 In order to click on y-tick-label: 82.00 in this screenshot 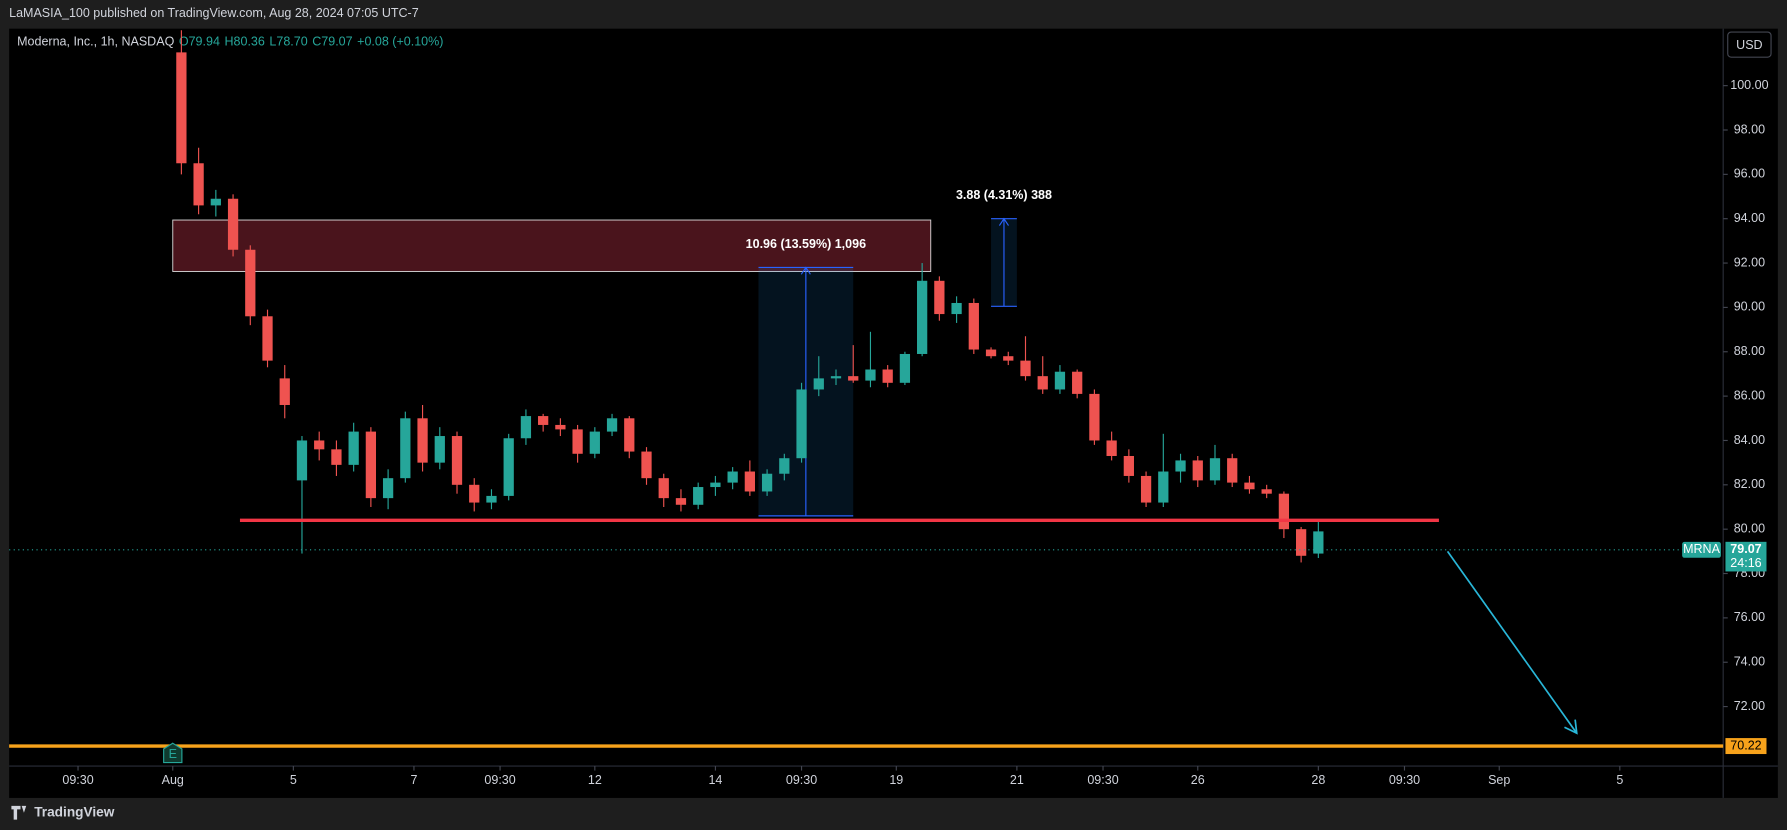, I will do `click(1749, 484)`.